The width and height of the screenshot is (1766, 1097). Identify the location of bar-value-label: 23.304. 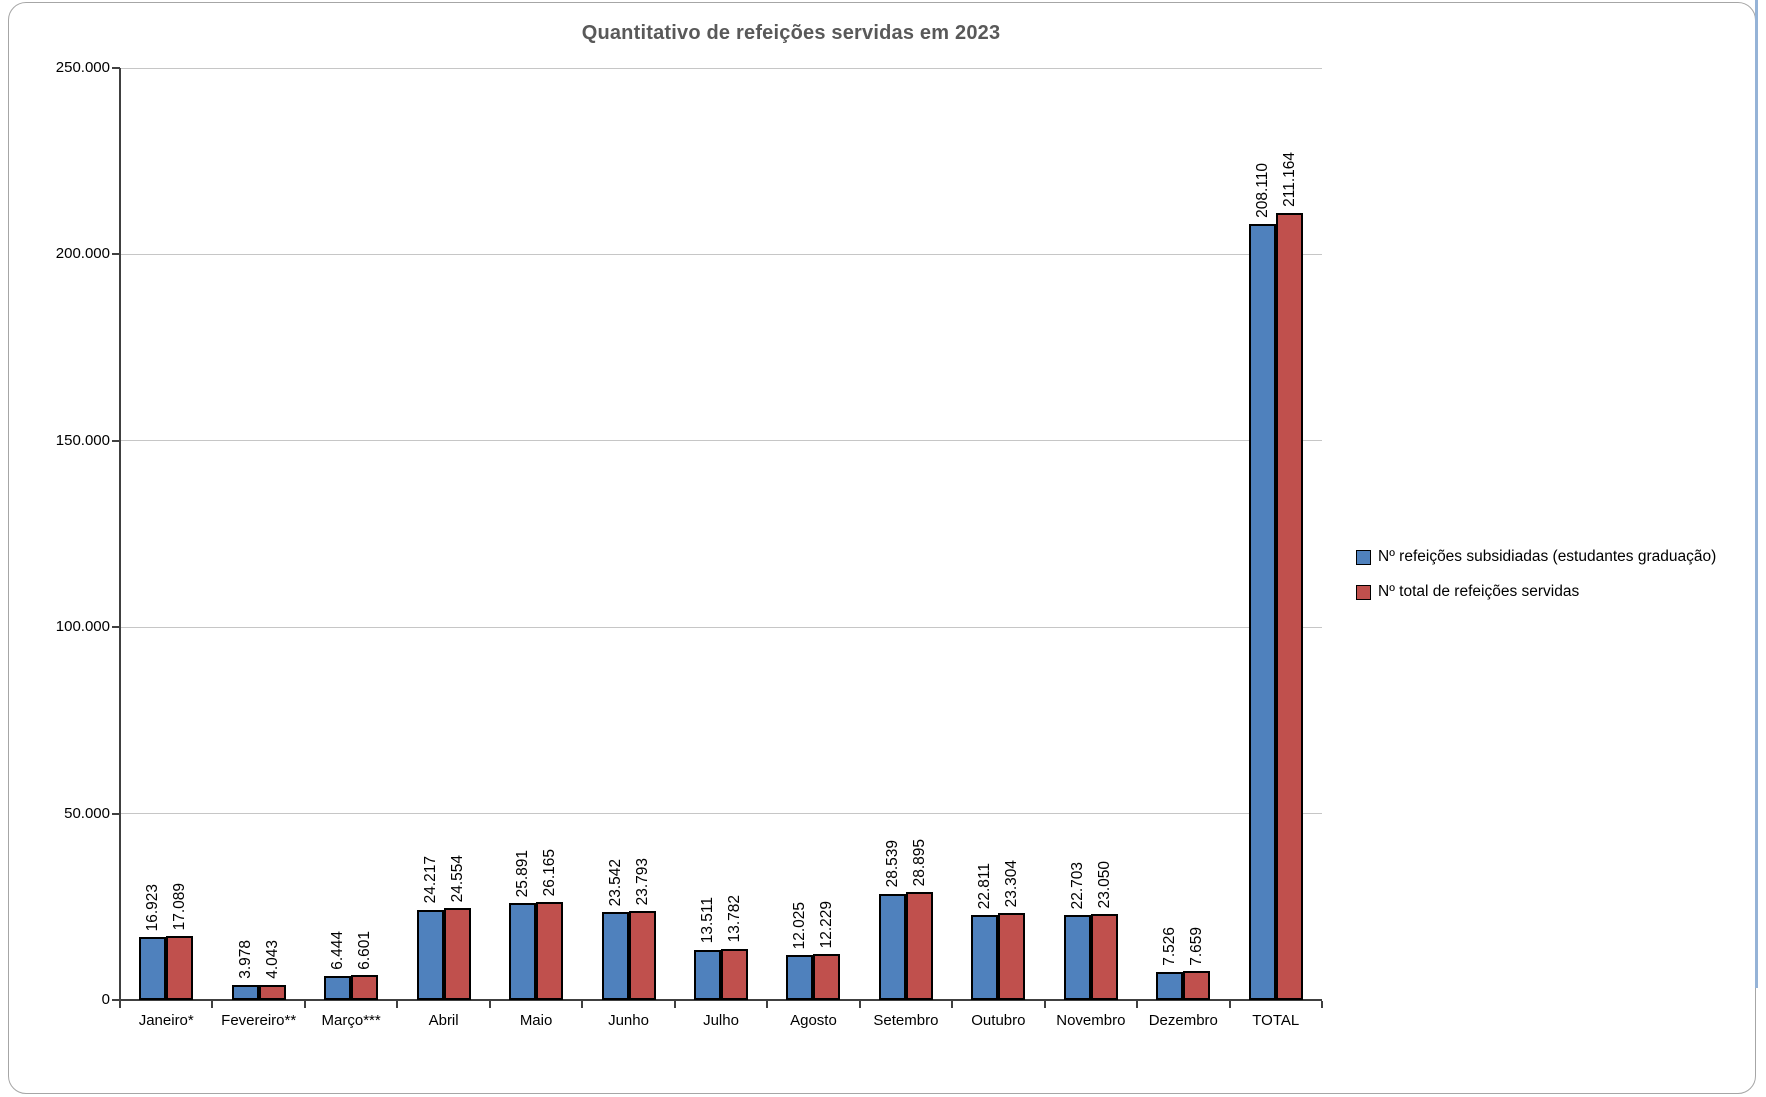
(1012, 883).